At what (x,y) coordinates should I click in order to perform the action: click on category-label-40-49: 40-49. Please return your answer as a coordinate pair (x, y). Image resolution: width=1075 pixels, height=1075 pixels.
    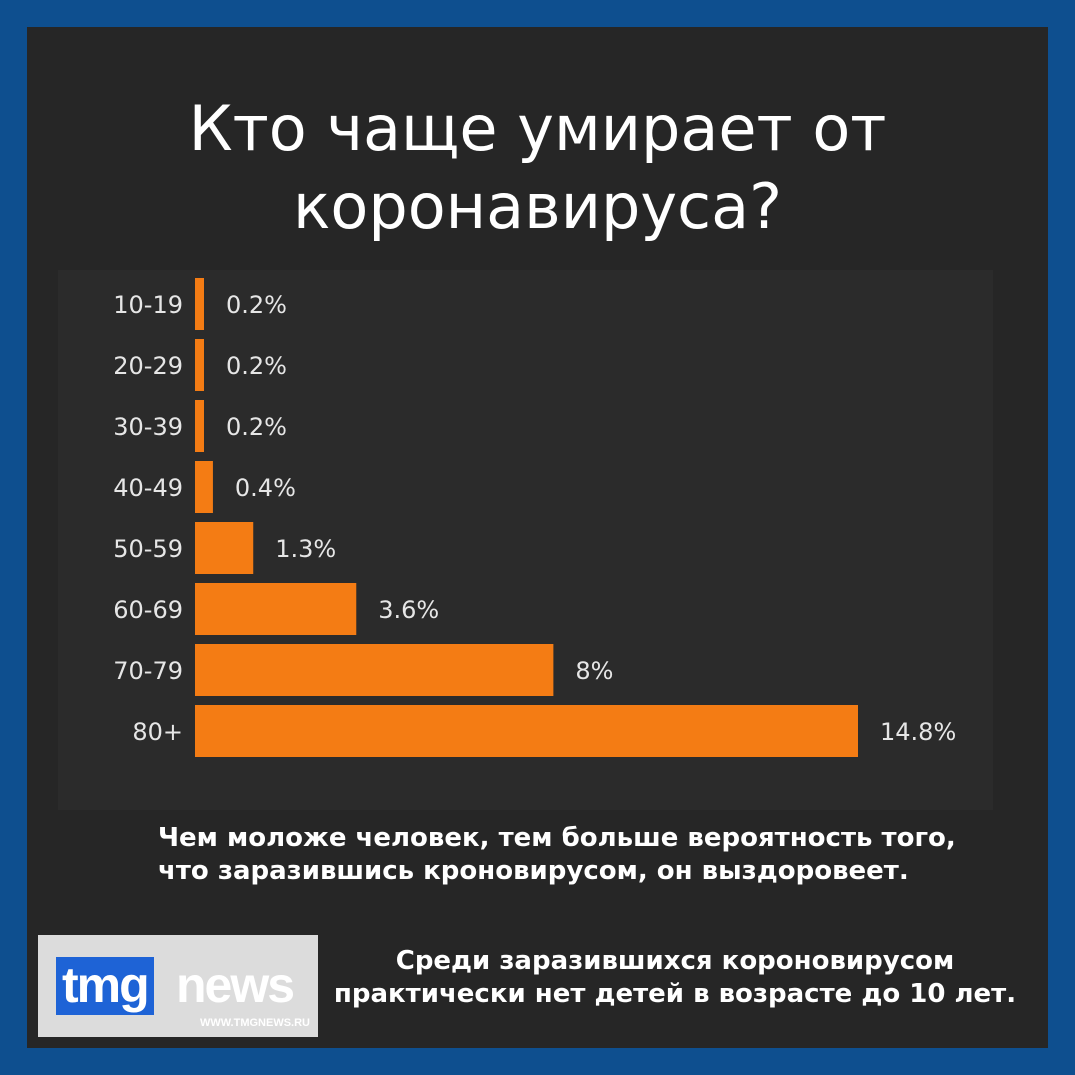
    Looking at the image, I should click on (148, 488).